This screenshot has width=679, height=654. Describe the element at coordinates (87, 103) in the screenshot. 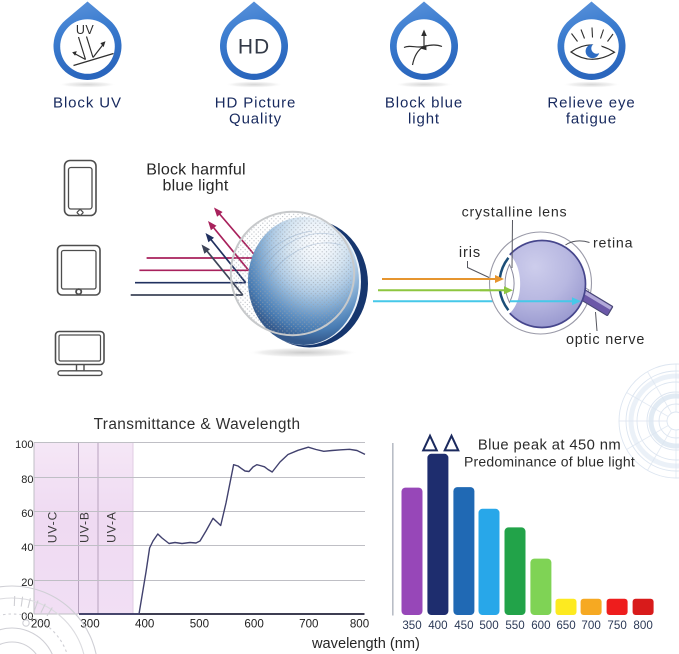

I see `svg-text: Block UV` at that location.